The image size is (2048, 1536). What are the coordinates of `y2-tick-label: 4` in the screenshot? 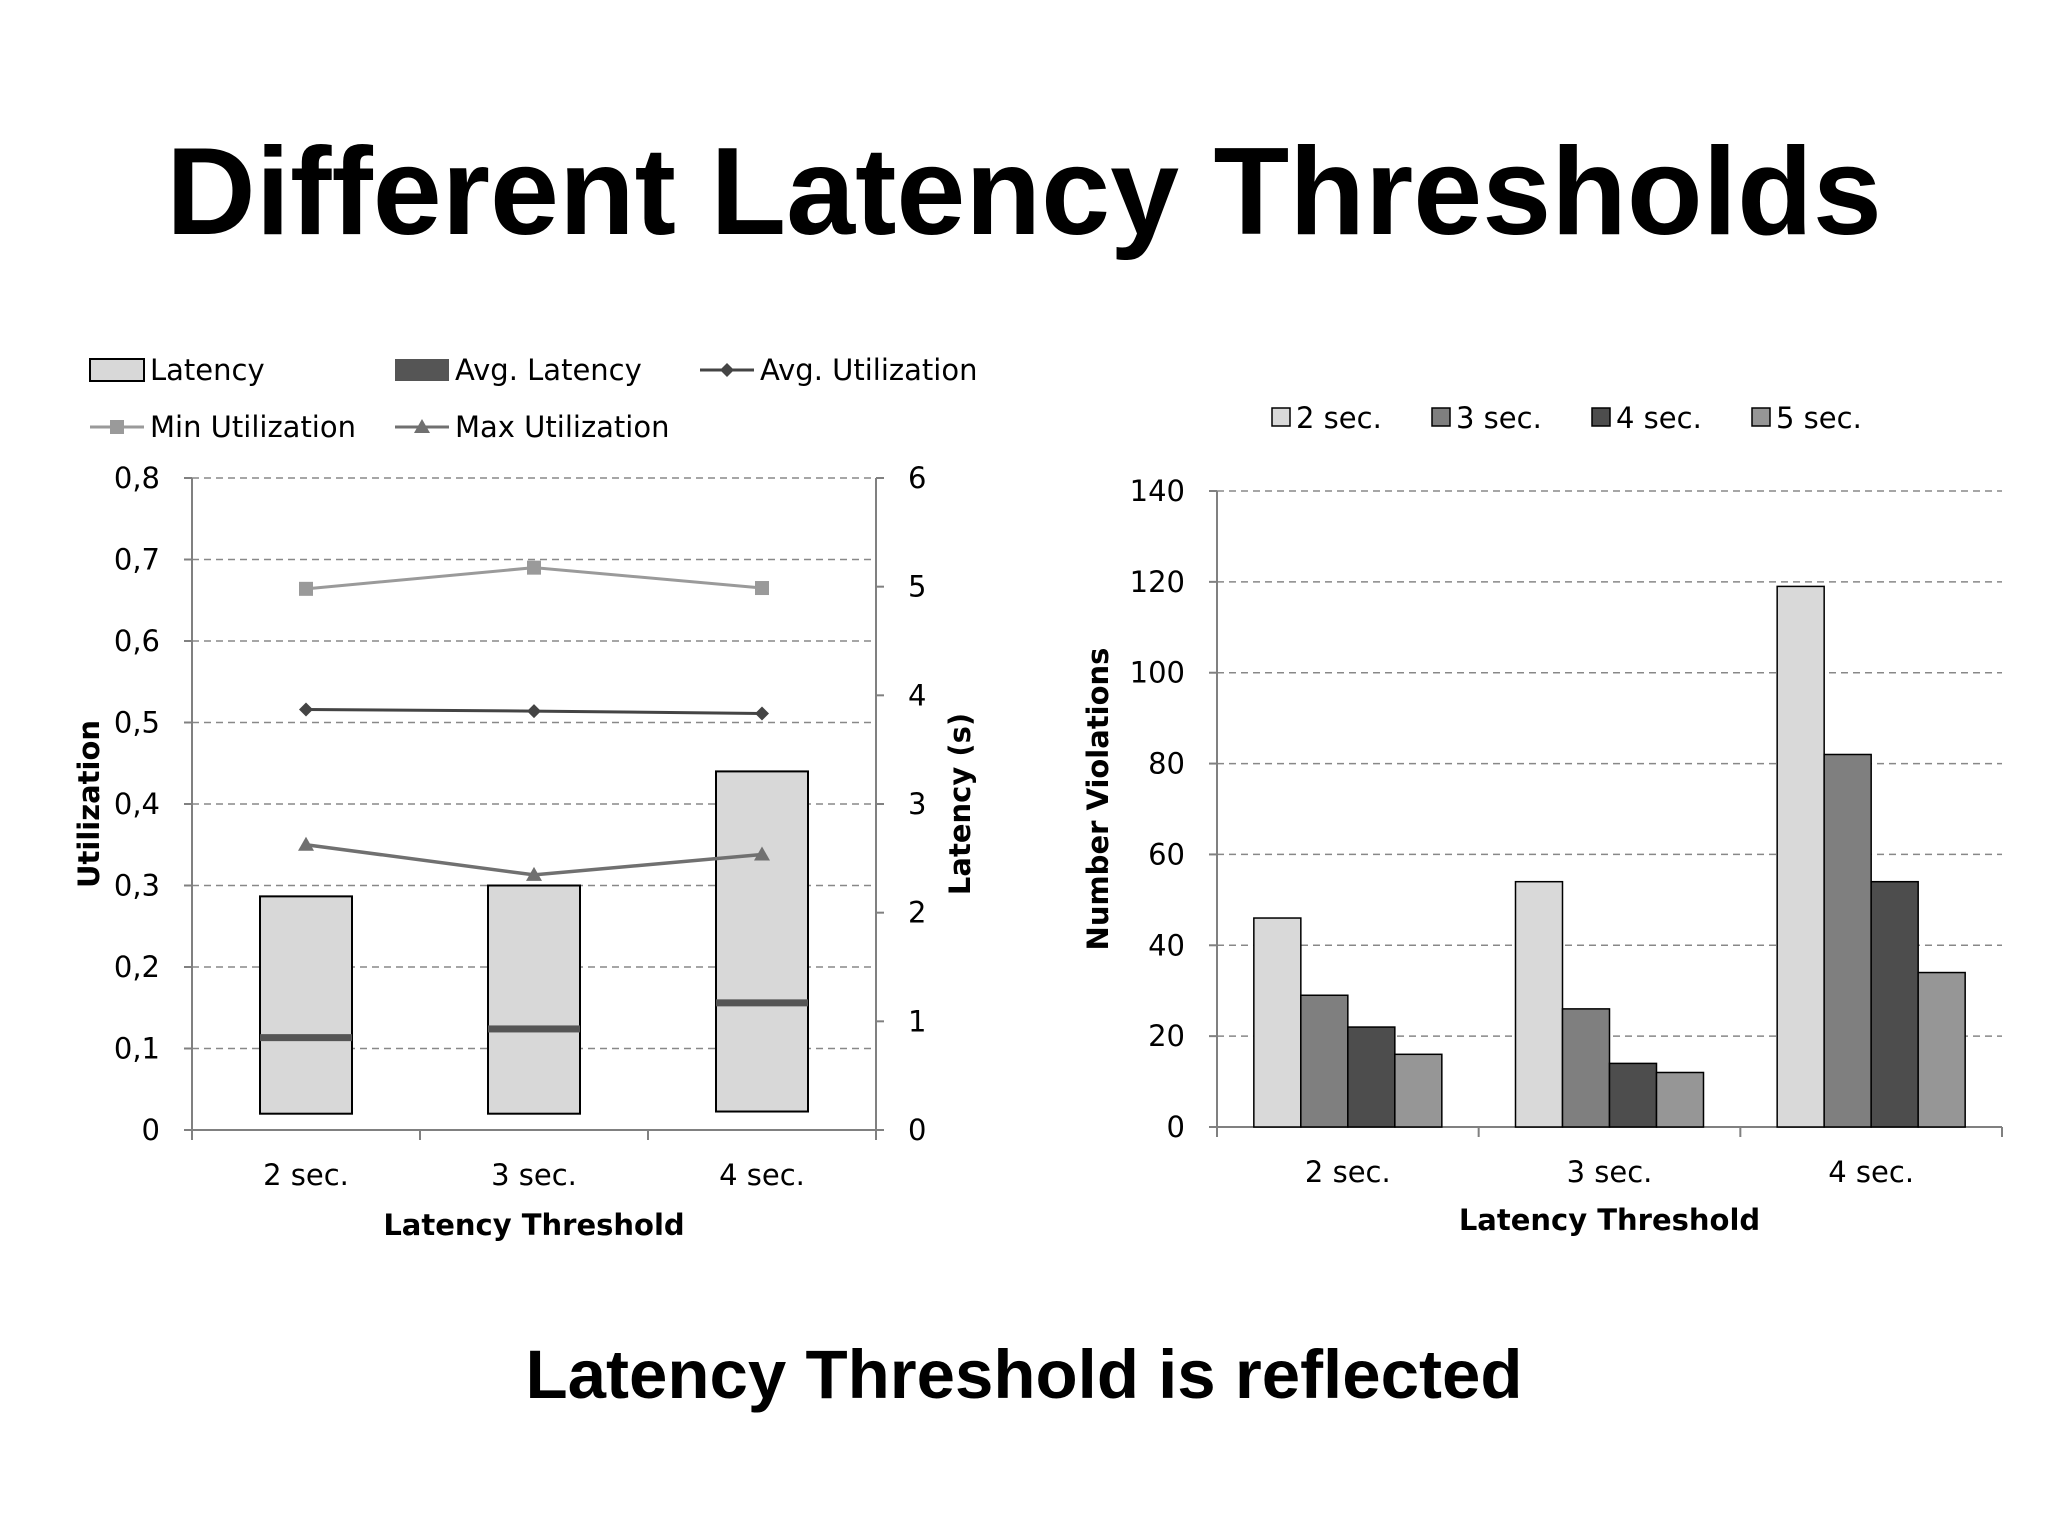 It's located at (917, 695).